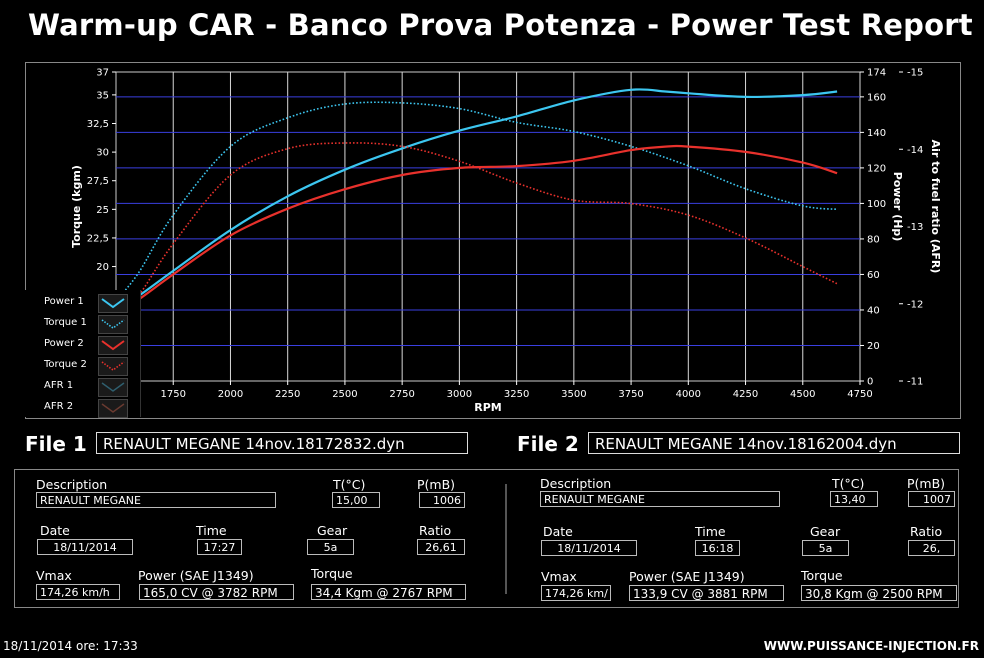 The height and width of the screenshot is (658, 984). What do you see at coordinates (388, 592) in the screenshot?
I see `file-1-torque-field: 34,4 Kgm @ 2767 RPM` at bounding box center [388, 592].